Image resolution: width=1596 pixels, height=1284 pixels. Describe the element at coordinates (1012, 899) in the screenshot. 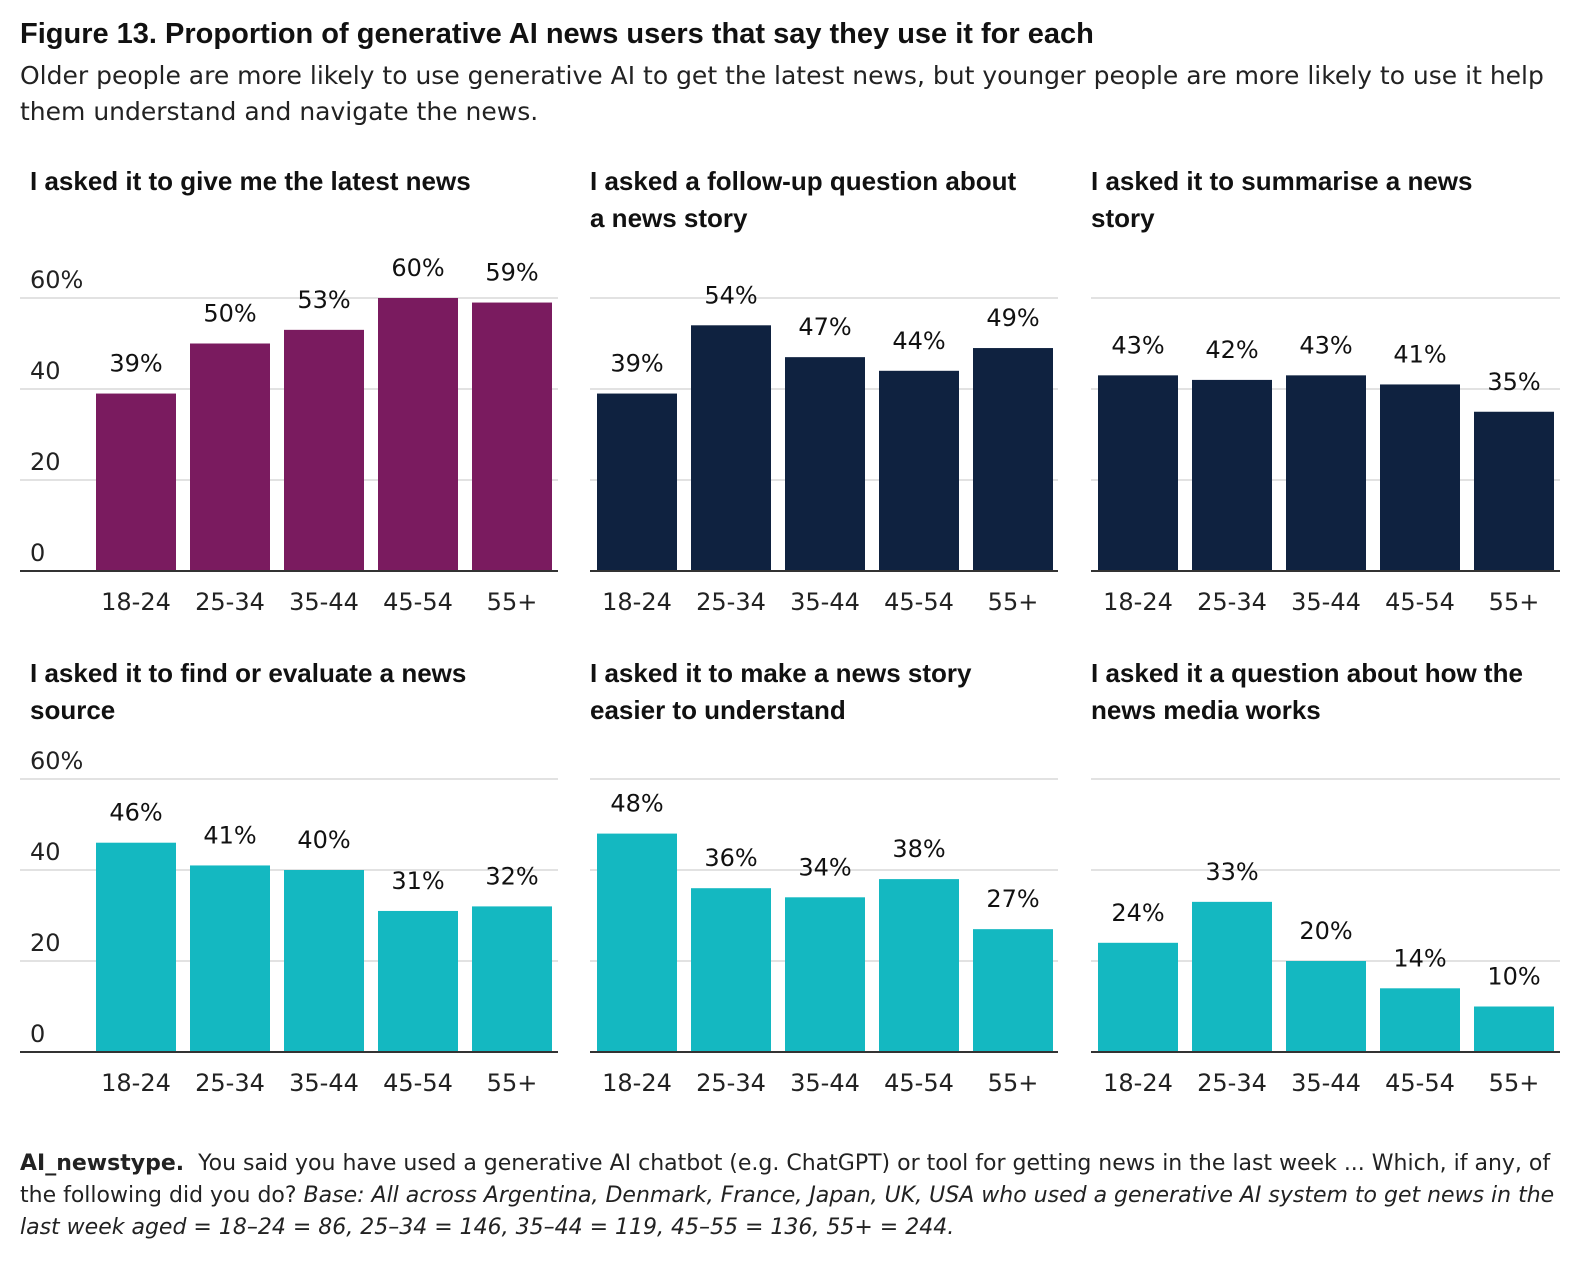

I see `data-label: 27%` at that location.